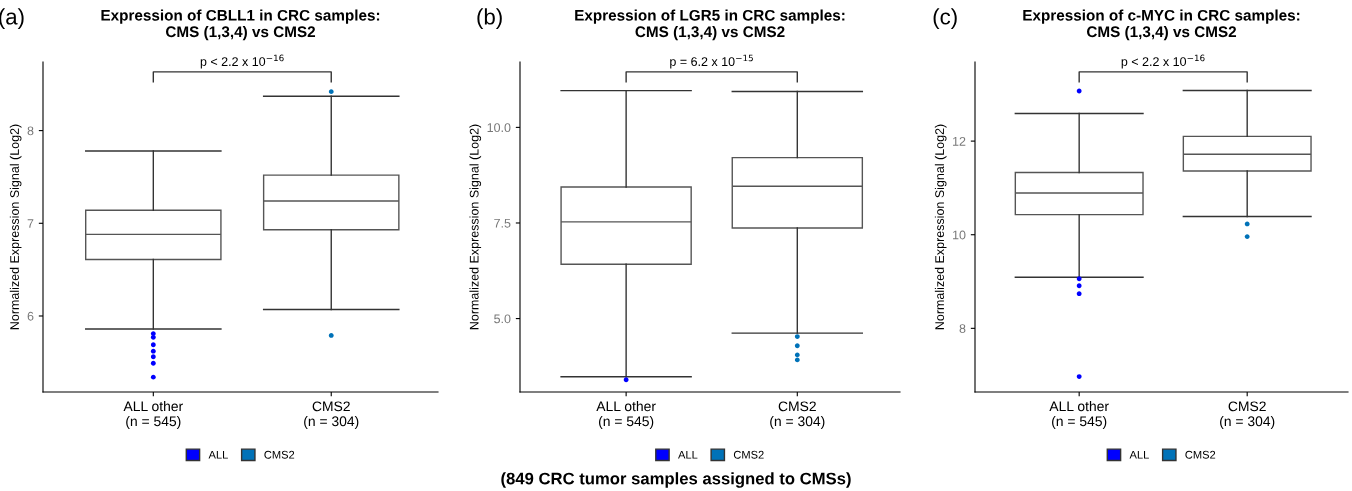 Image resolution: width=1352 pixels, height=491 pixels. What do you see at coordinates (710, 25) in the screenshot?
I see `chart-title: Expression of LGR5 in CRC samples: CMS (1,3,4) vs CMS2` at bounding box center [710, 25].